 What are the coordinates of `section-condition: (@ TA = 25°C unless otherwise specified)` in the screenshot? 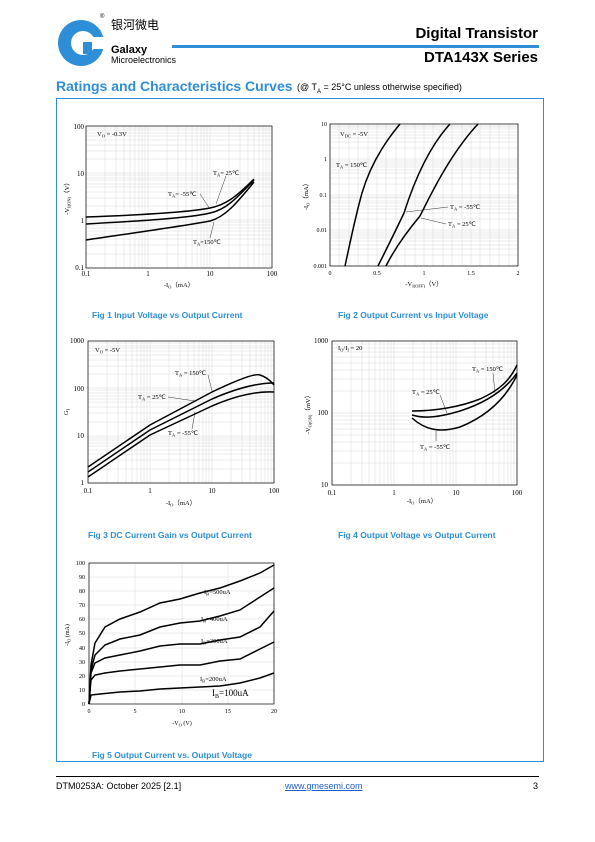 It's located at (379, 88).